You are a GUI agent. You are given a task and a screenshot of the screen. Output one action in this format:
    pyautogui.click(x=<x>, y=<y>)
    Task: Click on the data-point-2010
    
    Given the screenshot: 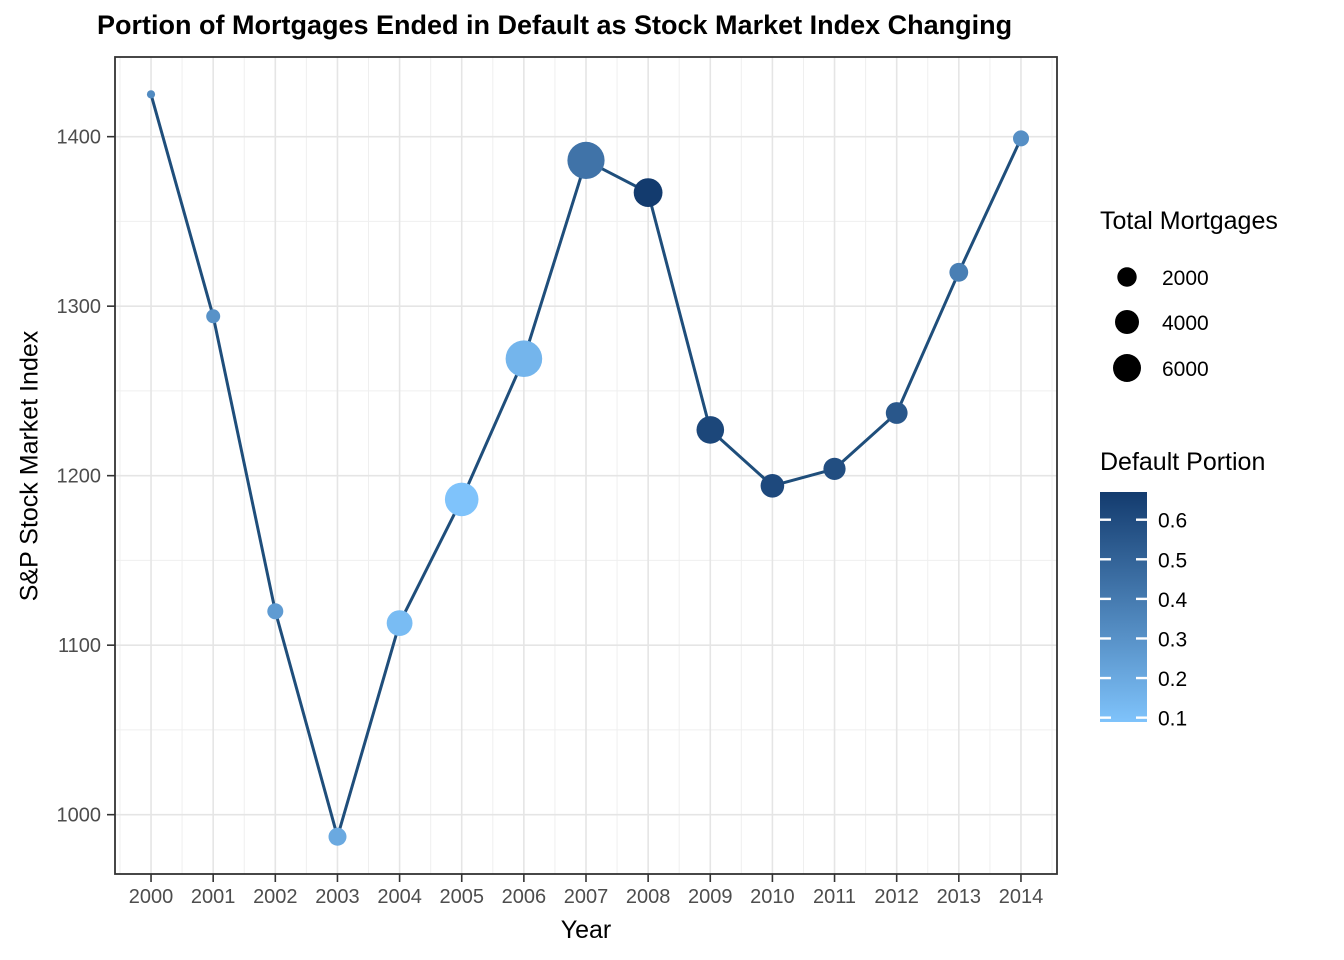 What is the action you would take?
    pyautogui.click(x=772, y=486)
    